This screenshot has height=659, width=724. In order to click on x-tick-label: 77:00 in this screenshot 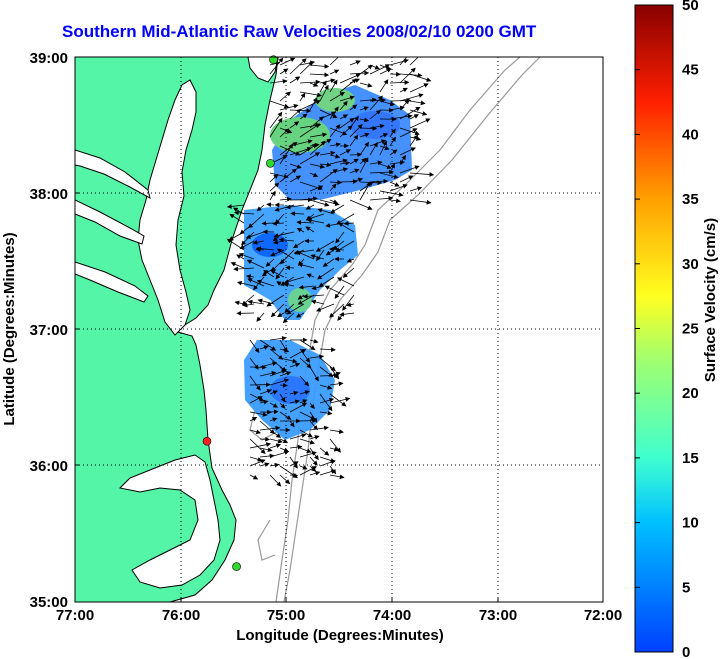, I will do `click(75, 615)`.